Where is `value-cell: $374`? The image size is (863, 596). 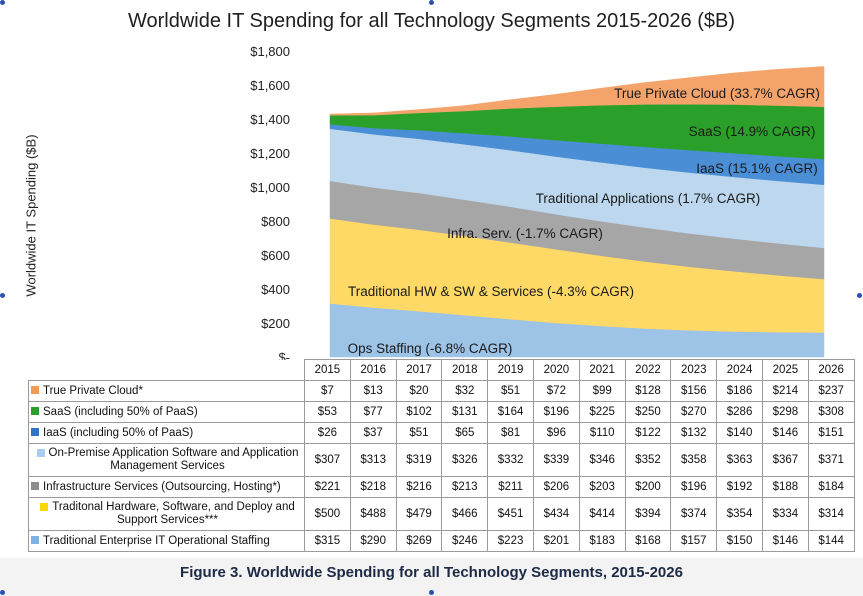
value-cell: $374 is located at coordinates (694, 514).